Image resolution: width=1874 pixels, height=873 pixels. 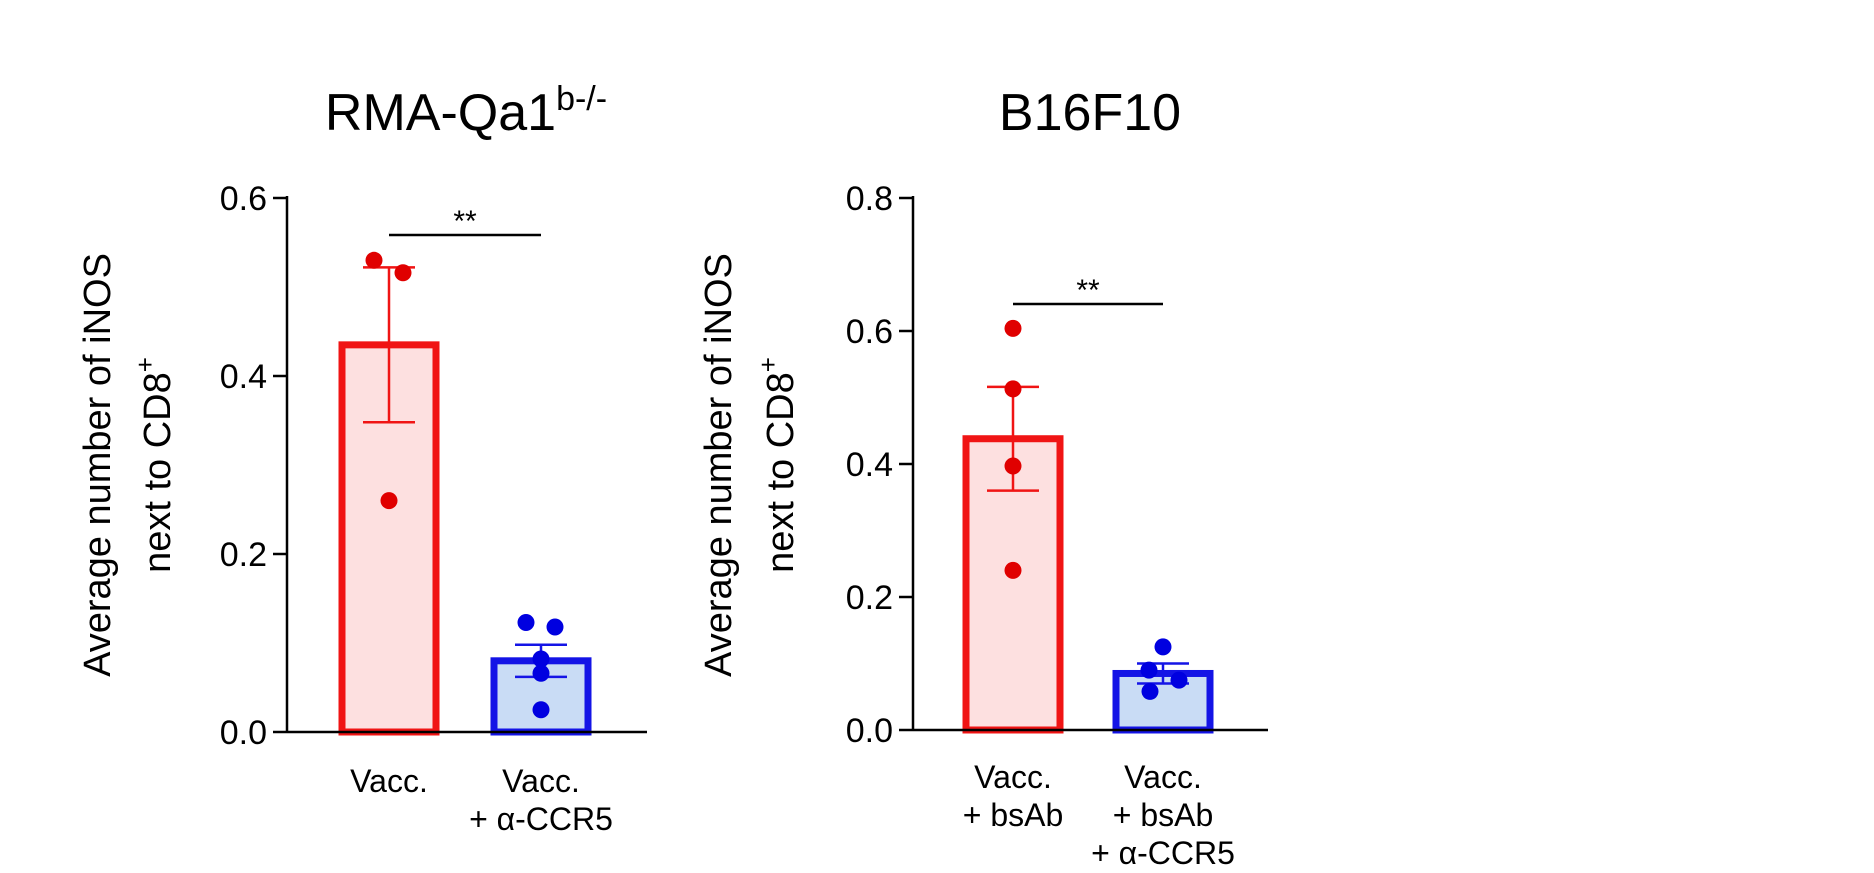 I want to click on category-label-1-1: + bsAb, so click(x=1163, y=815).